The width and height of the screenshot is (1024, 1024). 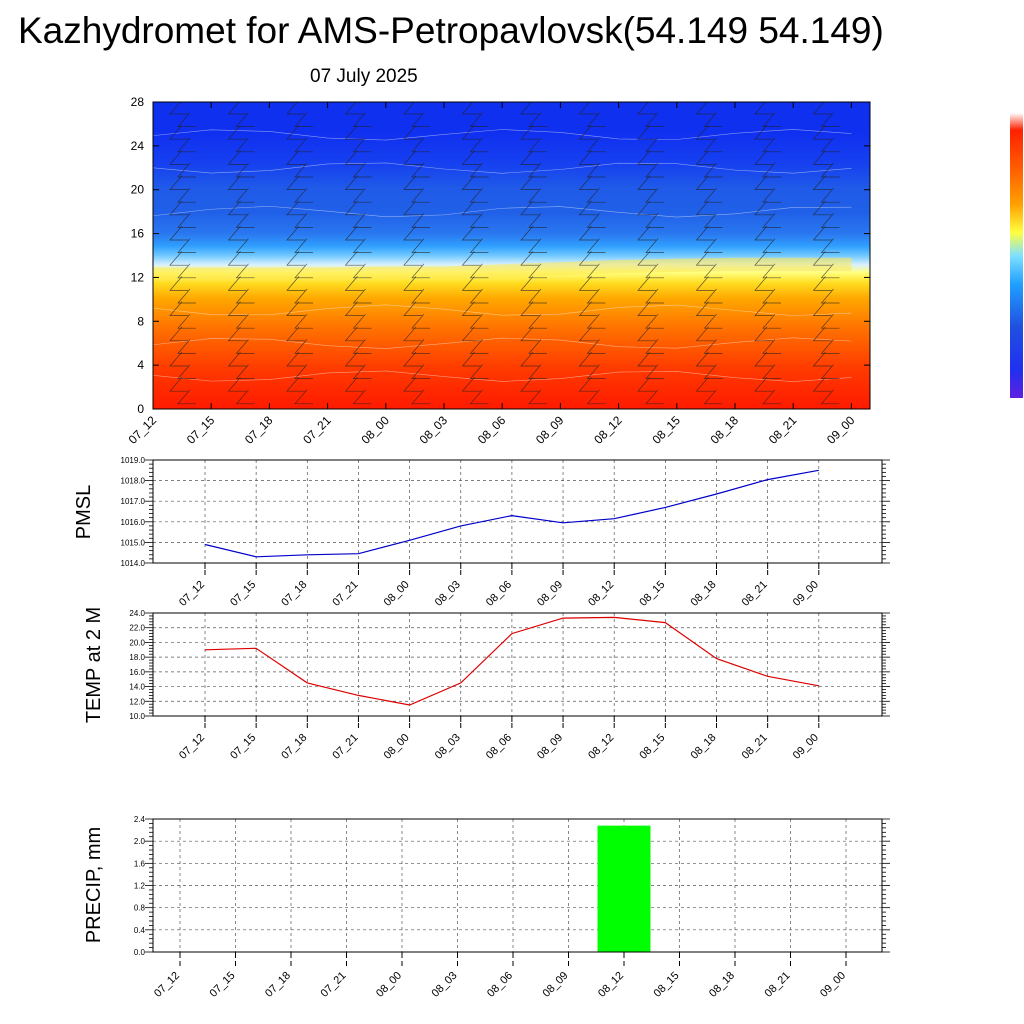 I want to click on y-tick-label: 24.0, so click(x=137, y=613).